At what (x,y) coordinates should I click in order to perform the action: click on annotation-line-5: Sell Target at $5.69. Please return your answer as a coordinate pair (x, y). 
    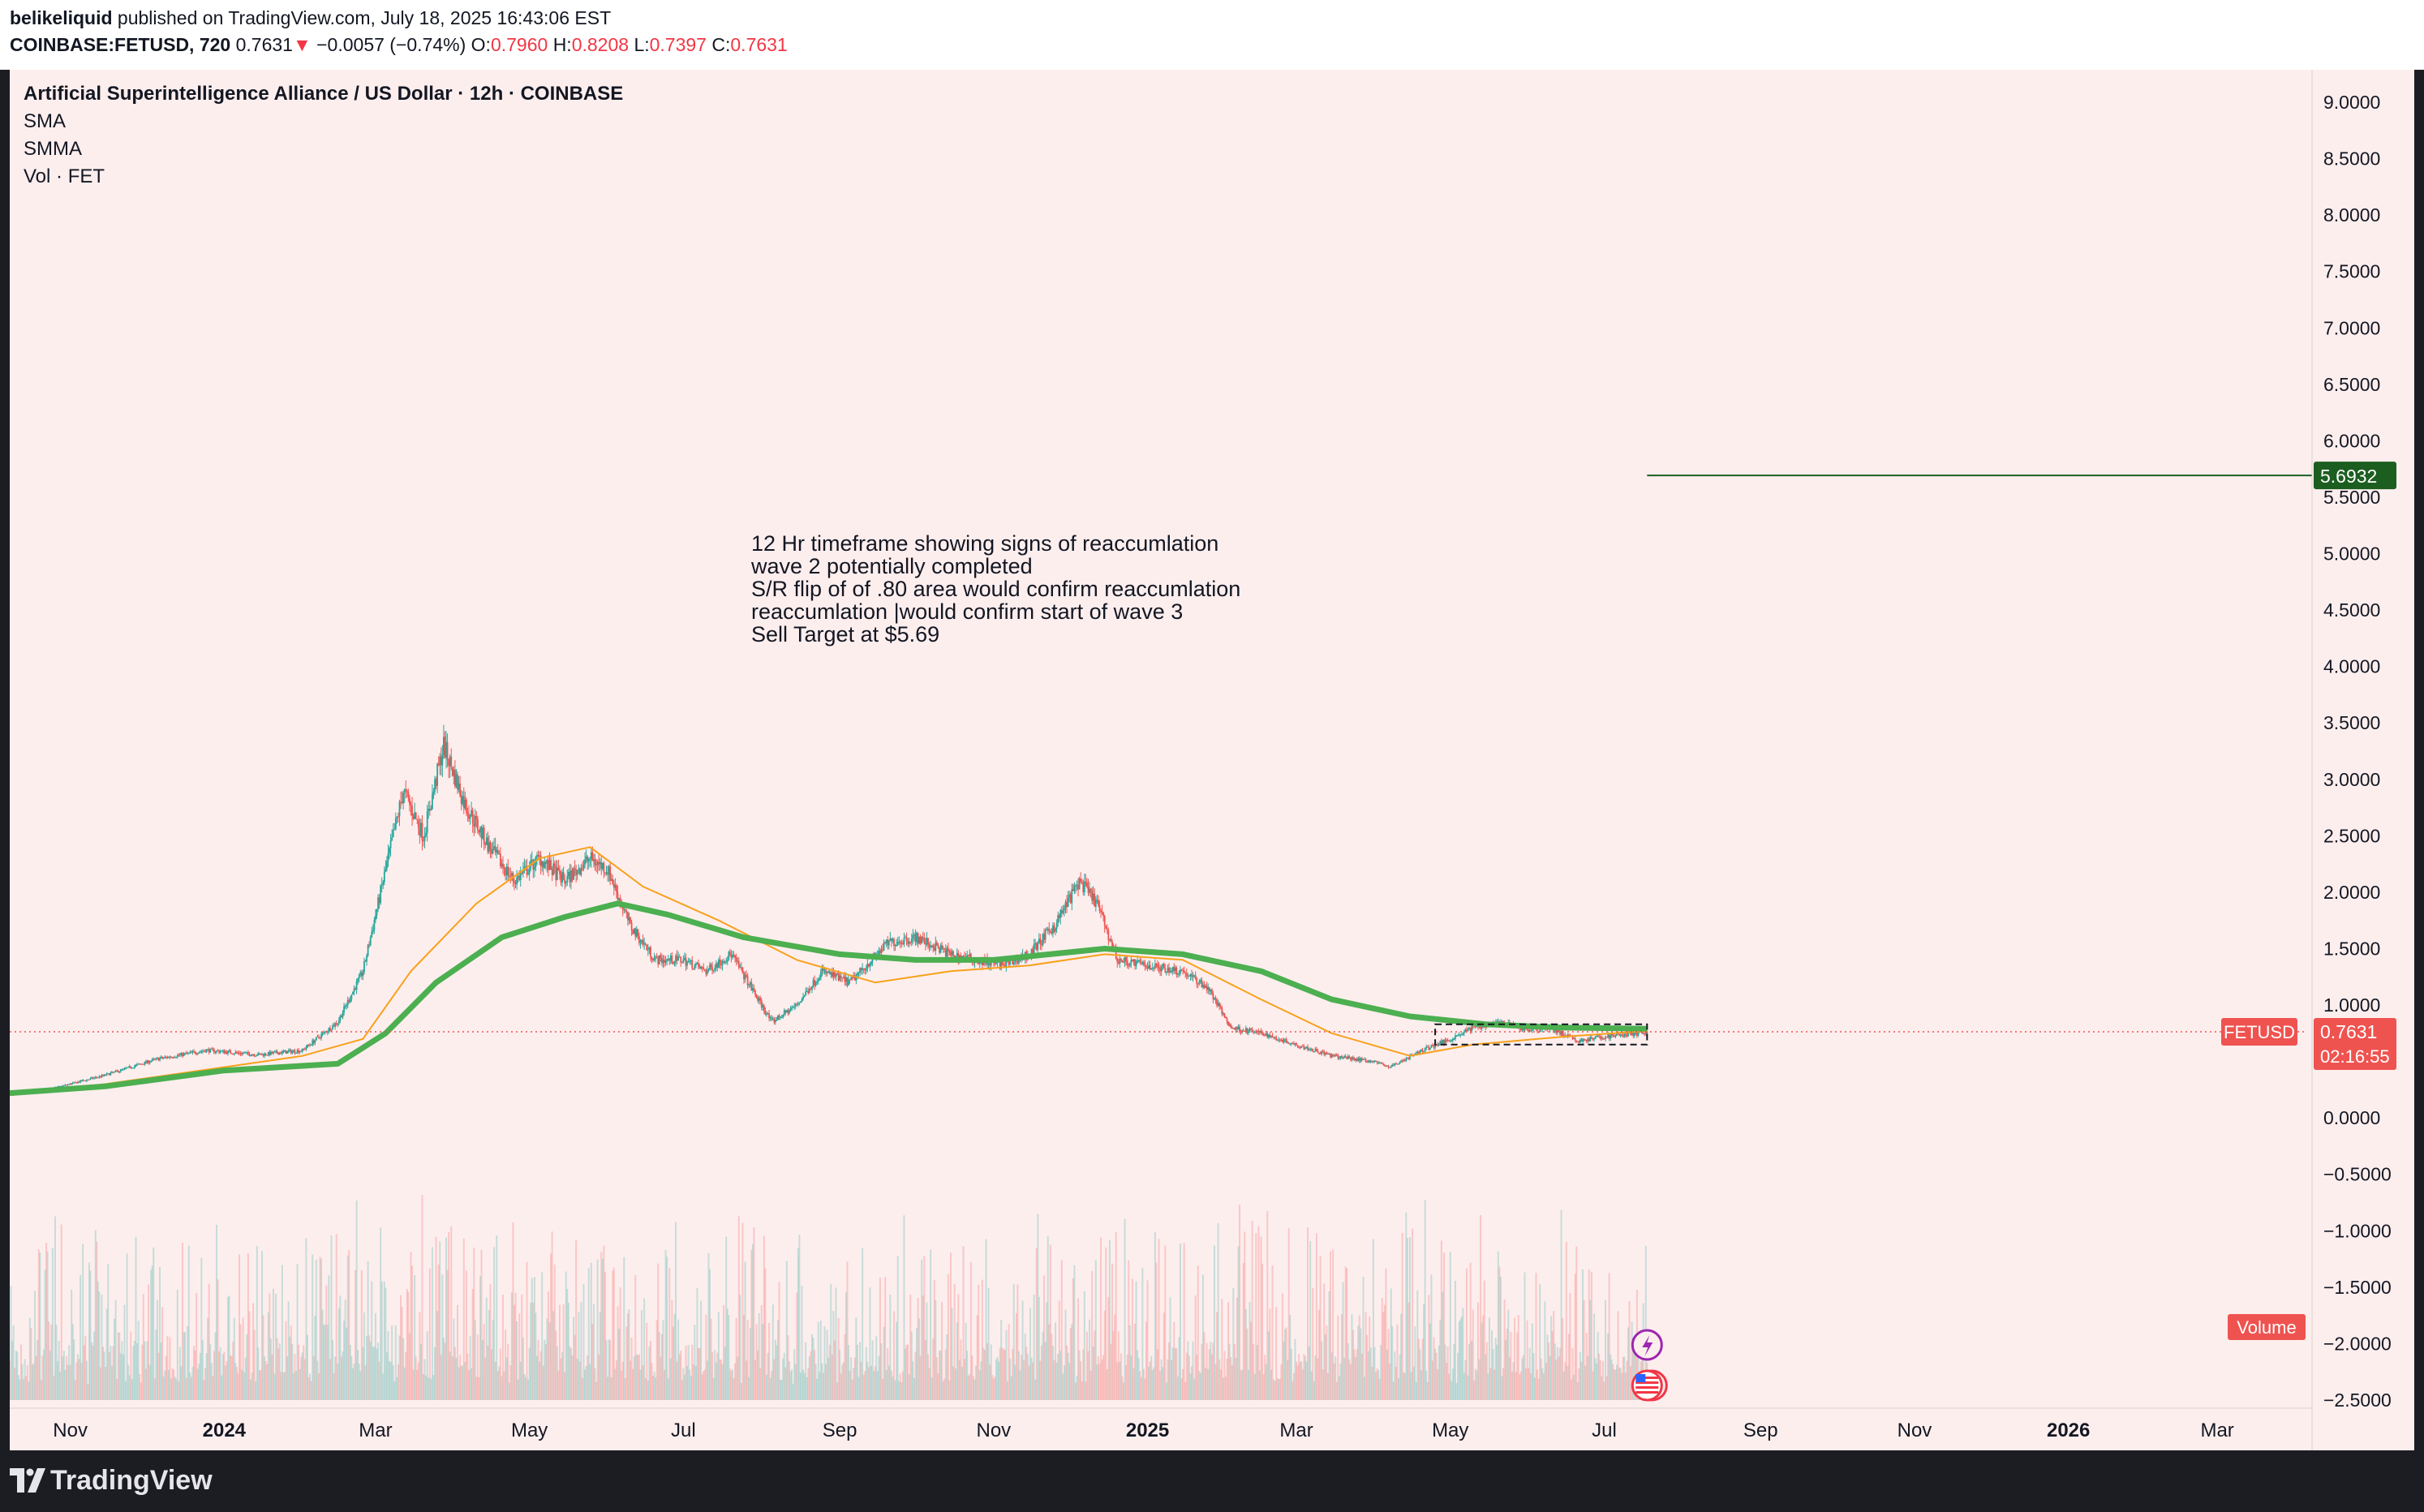
    Looking at the image, I should click on (845, 634).